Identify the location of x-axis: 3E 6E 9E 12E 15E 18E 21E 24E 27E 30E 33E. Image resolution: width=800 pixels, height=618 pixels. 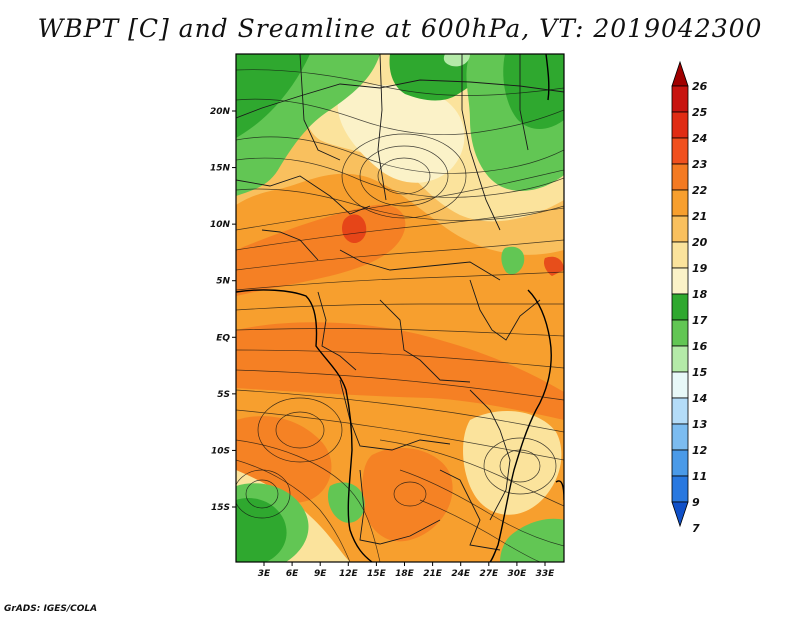
(406, 570).